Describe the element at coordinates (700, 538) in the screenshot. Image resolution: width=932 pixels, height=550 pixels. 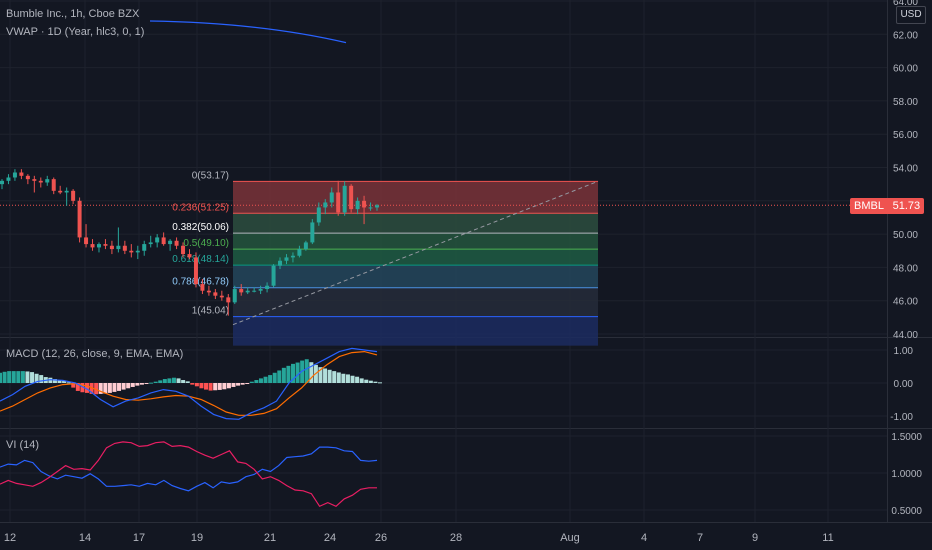
I see `time-tick-label: 7` at that location.